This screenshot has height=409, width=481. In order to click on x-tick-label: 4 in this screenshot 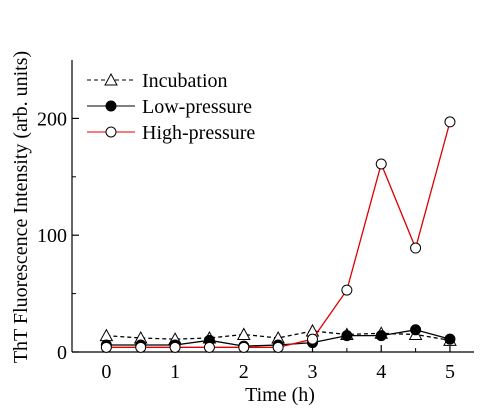, I will do `click(381, 372)`.